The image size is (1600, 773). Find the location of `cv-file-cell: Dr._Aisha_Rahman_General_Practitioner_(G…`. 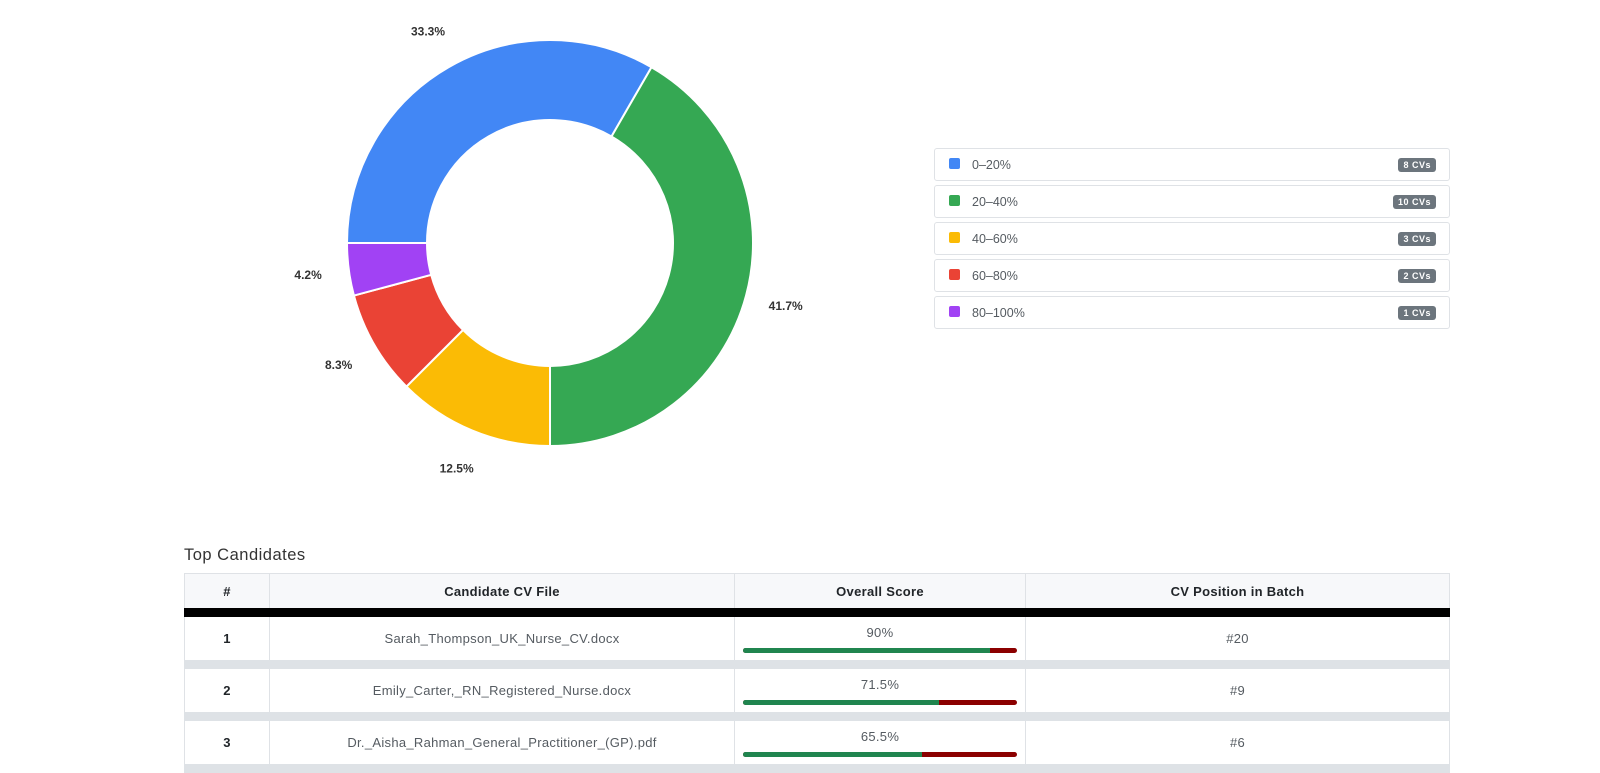

cv-file-cell: Dr._Aisha_Rahman_General_Practitioner_(G… is located at coordinates (502, 744).